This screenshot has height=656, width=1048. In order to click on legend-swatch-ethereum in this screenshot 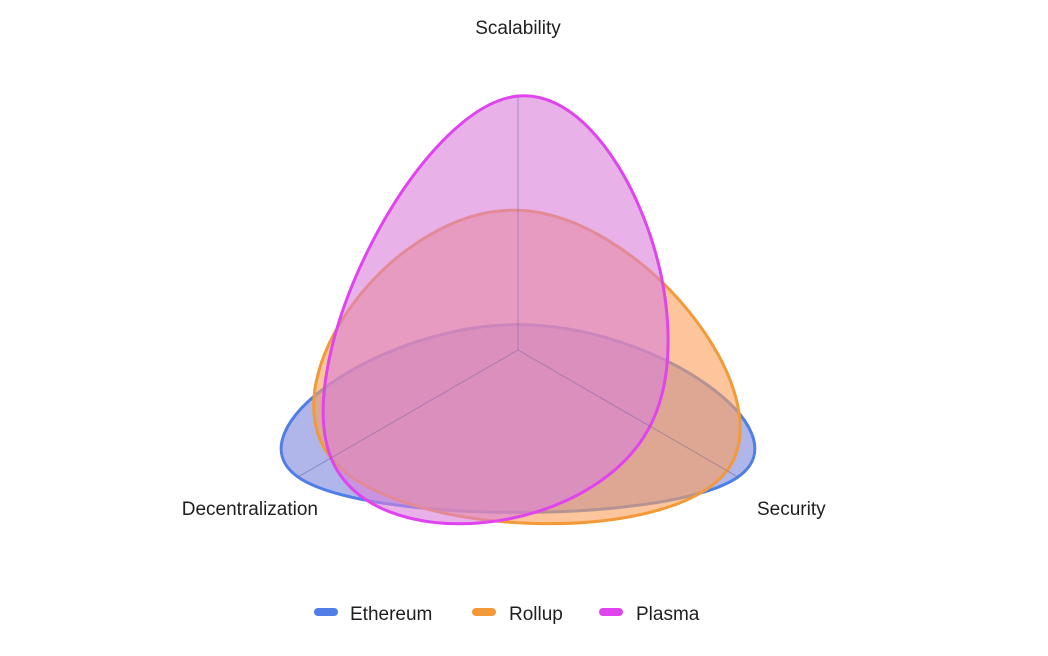, I will do `click(326, 612)`.